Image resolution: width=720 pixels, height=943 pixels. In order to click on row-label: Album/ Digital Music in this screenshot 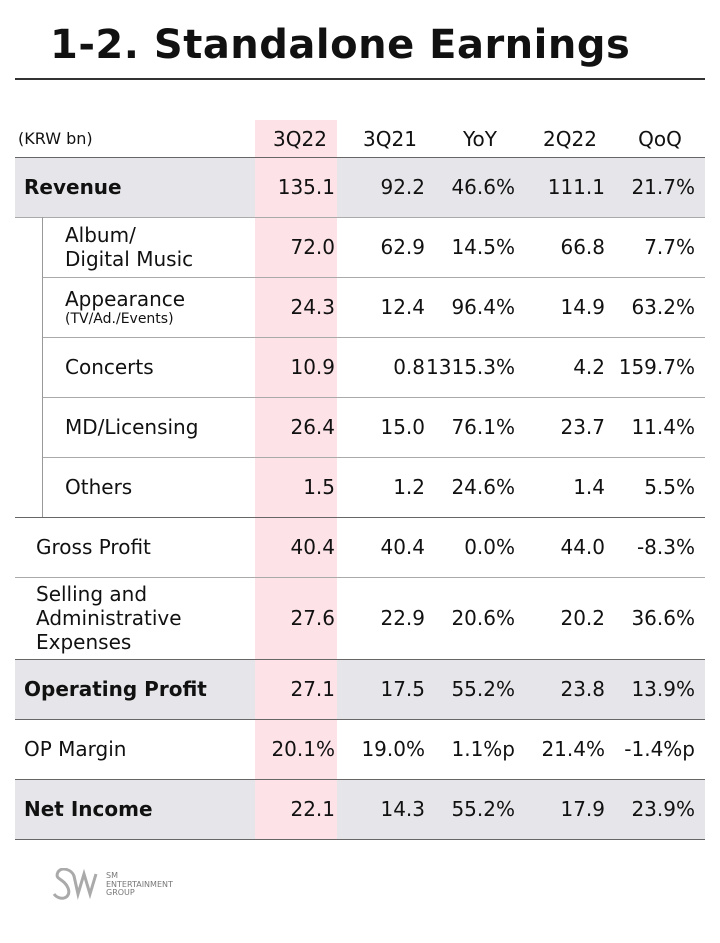, I will do `click(160, 247)`.